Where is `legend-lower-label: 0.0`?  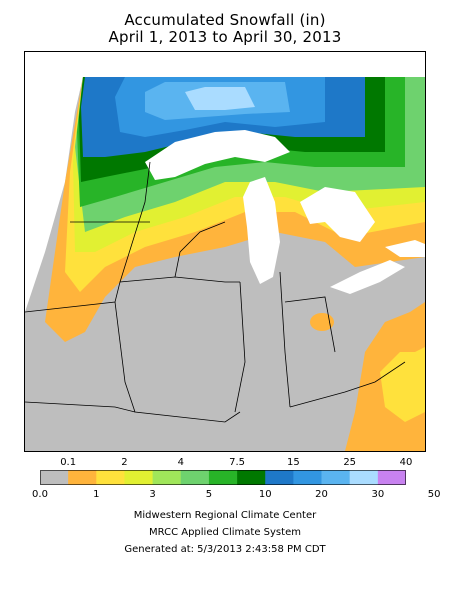 legend-lower-label: 0.0 is located at coordinates (40, 494).